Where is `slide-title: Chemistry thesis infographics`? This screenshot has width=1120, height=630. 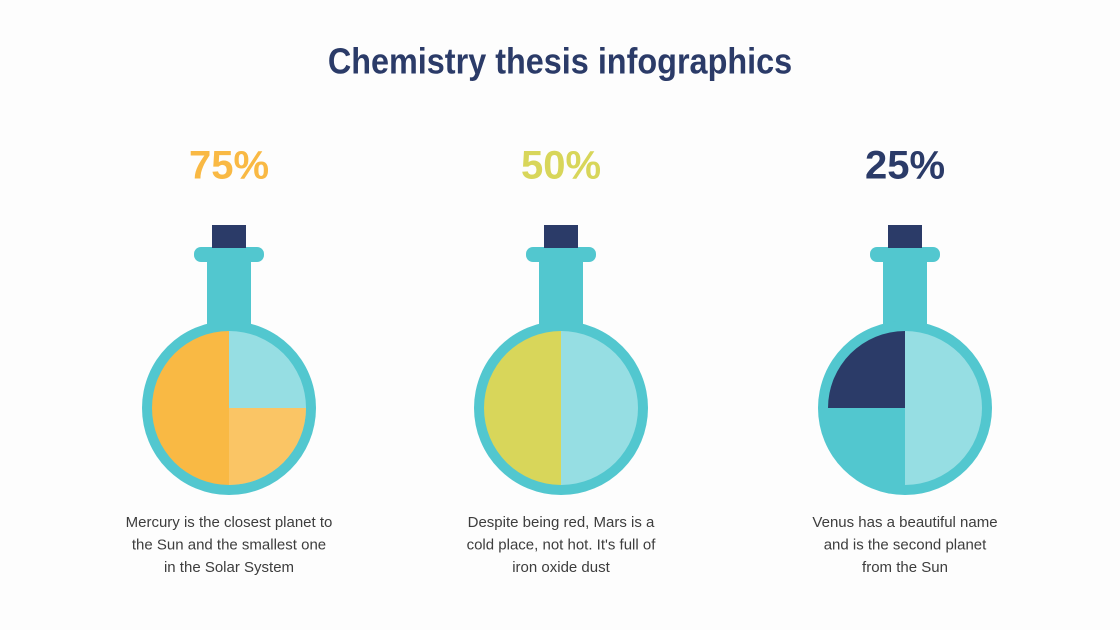
slide-title: Chemistry thesis infographics is located at coordinates (560, 62).